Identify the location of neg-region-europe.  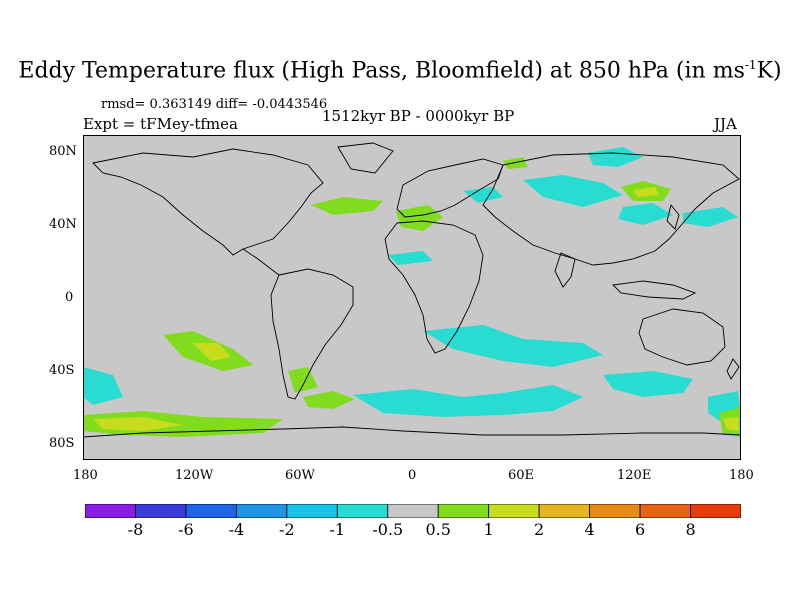
(483, 195).